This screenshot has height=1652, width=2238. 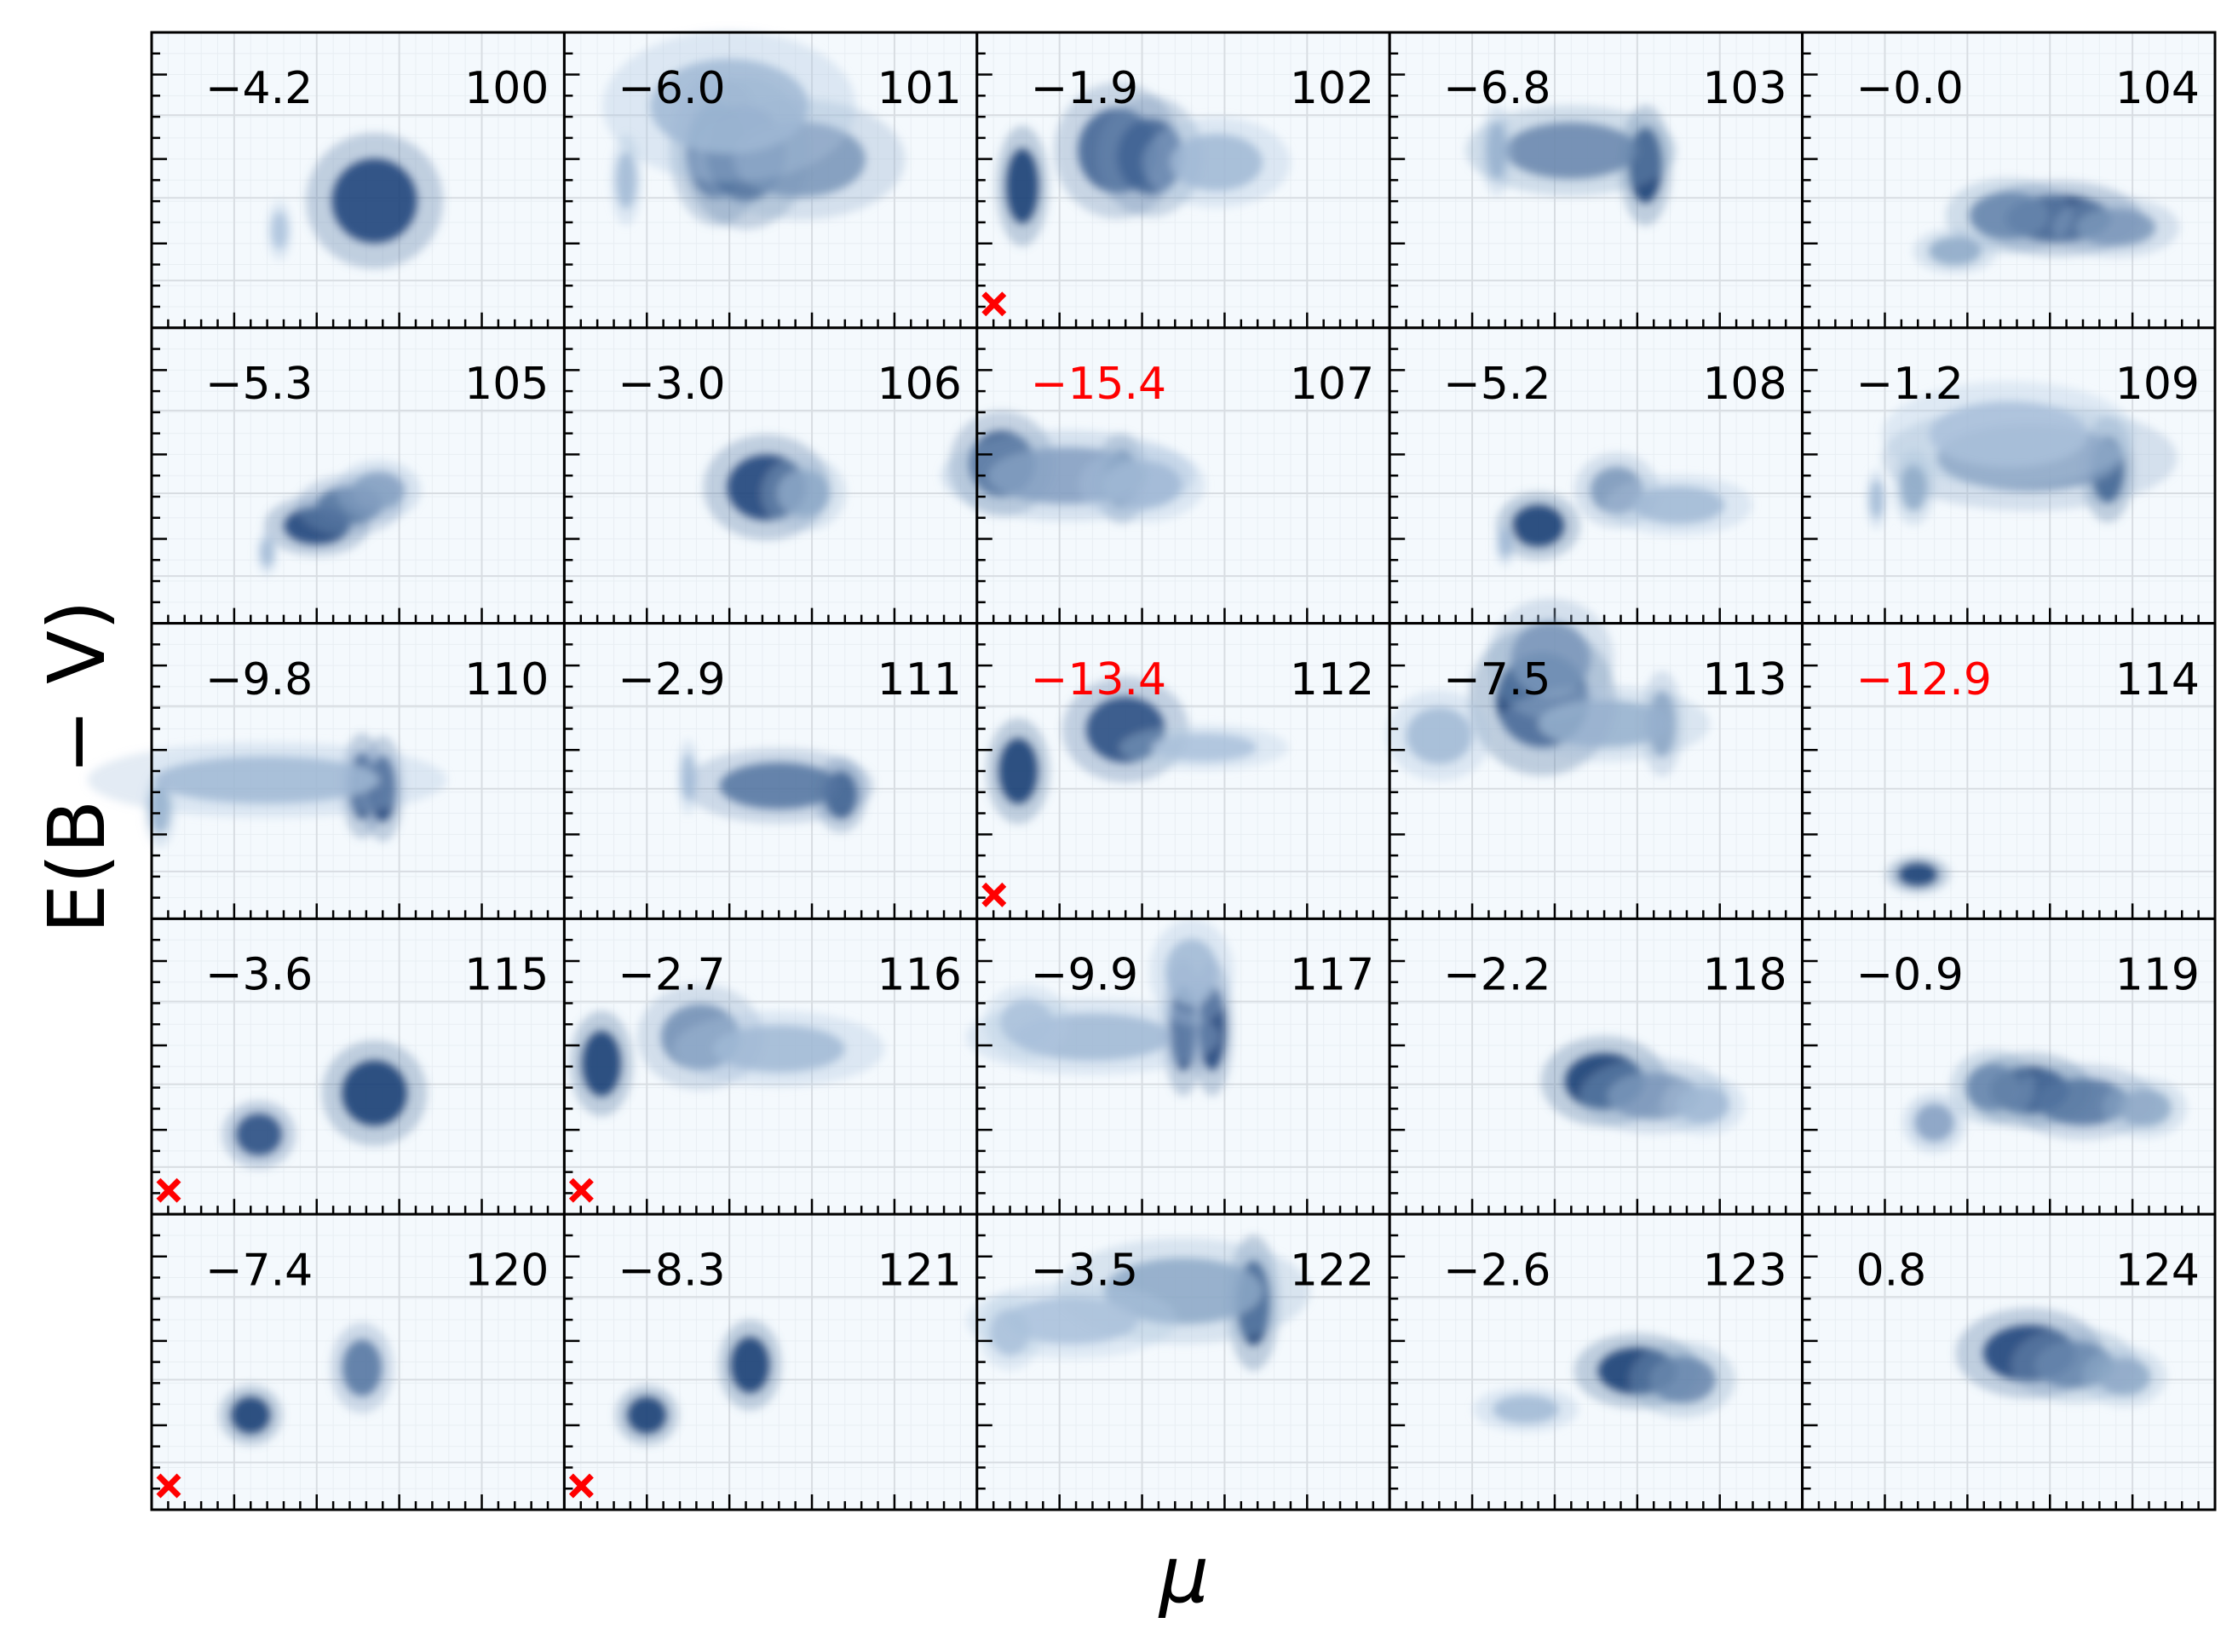 I want to click on y-axis-label: E(B − V), so click(x=77, y=767).